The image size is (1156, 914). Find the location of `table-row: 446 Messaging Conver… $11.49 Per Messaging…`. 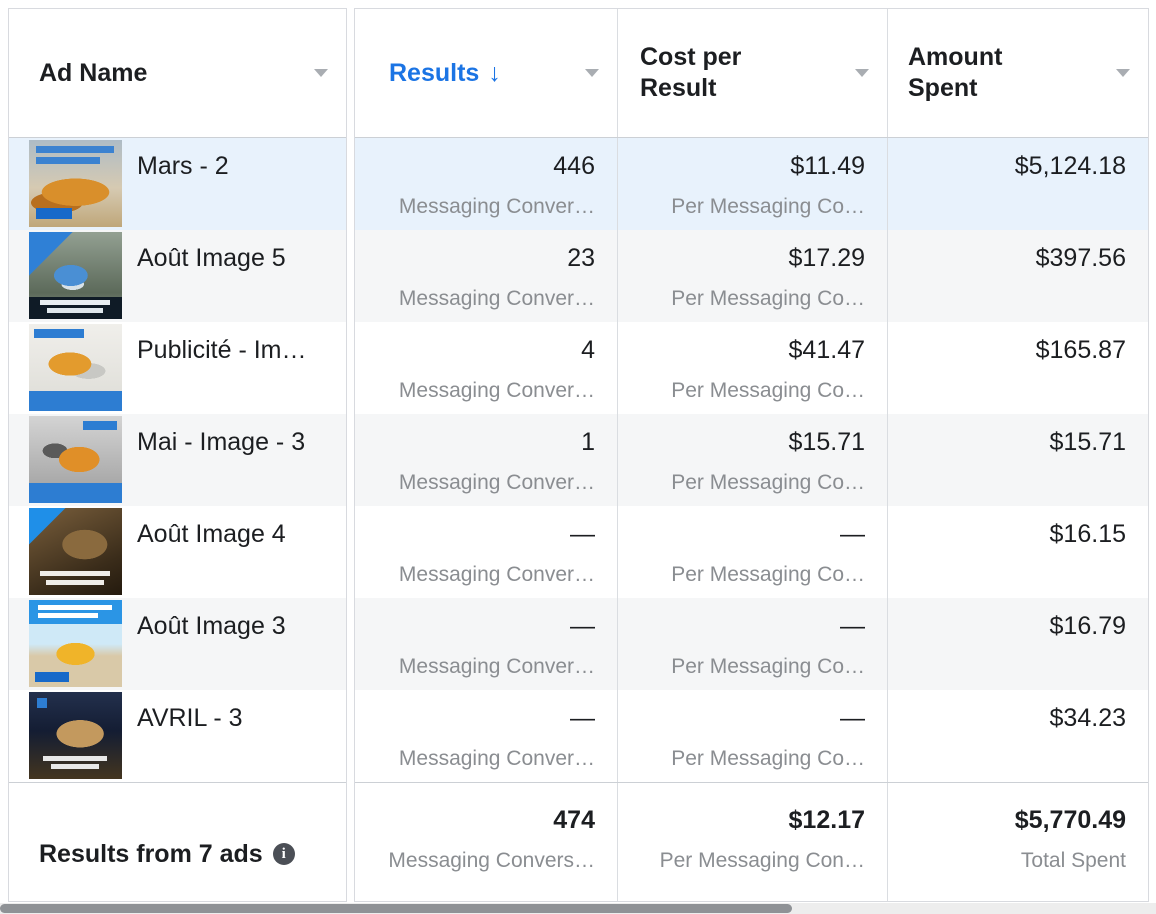

table-row: 446 Messaging Conver… $11.49 Per Messaging… is located at coordinates (751, 184).